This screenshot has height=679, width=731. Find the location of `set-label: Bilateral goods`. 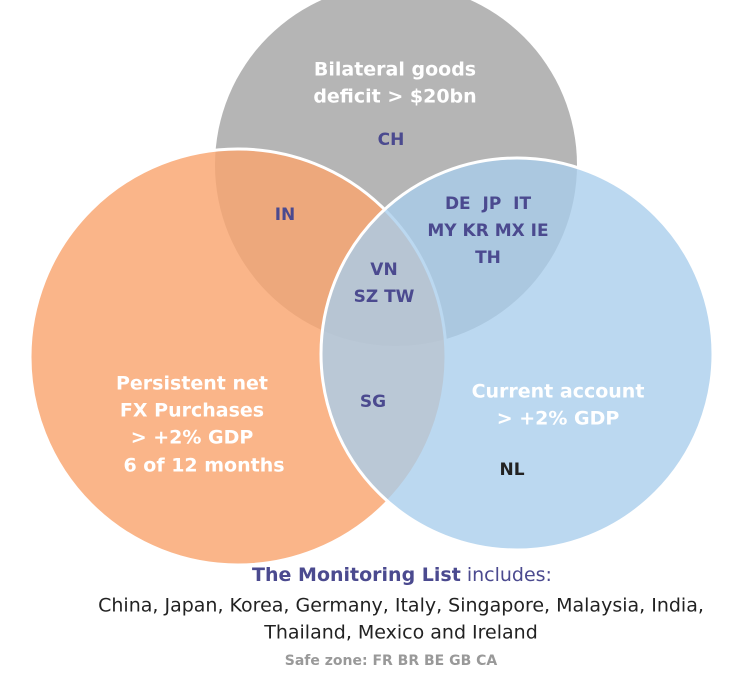

set-label: Bilateral goods is located at coordinates (395, 70).